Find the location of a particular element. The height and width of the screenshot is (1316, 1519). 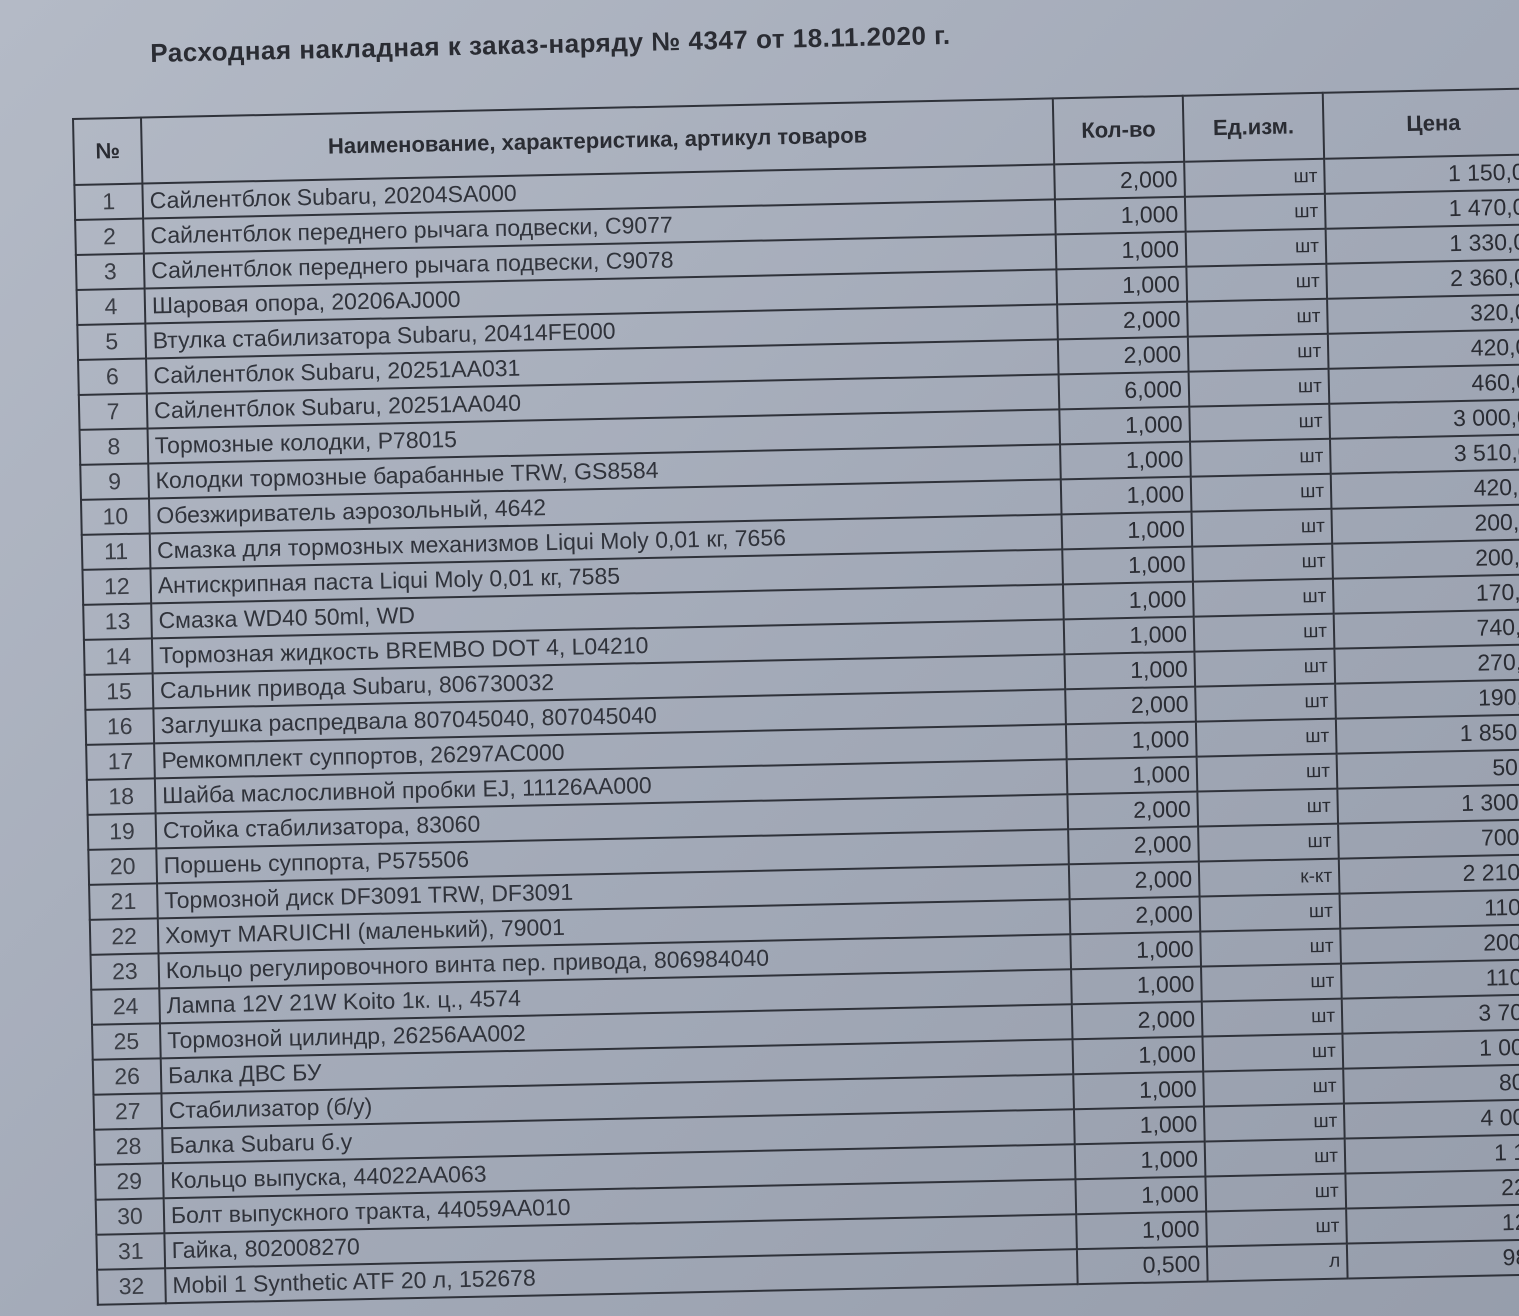

row-number: 24 is located at coordinates (125, 1006).